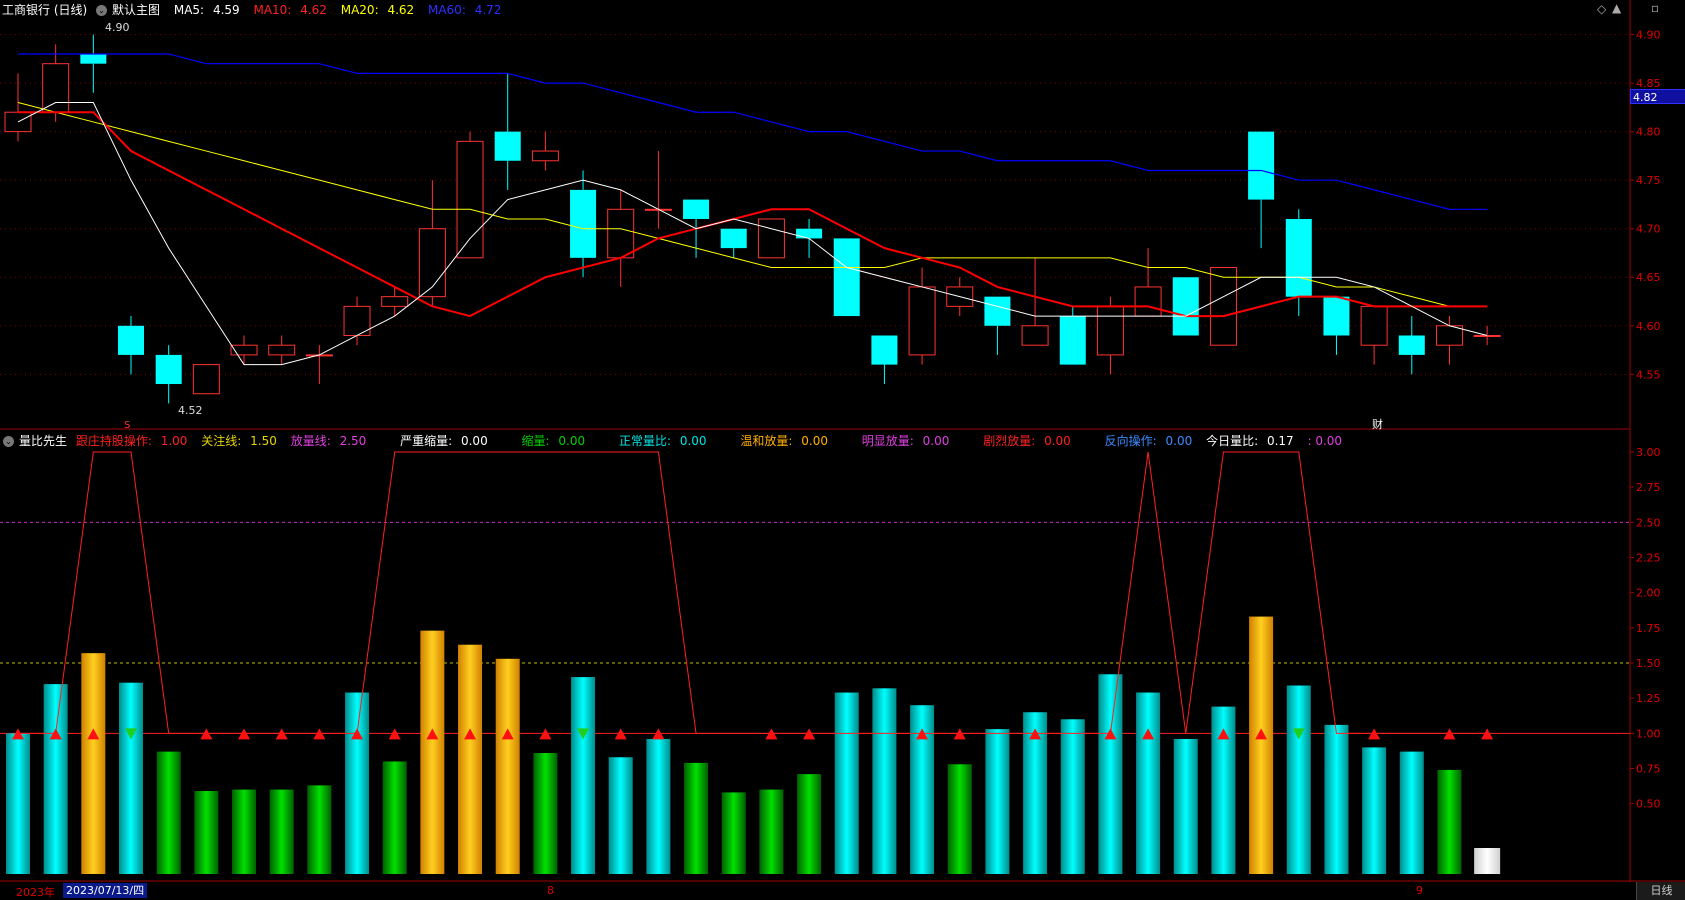 The image size is (1685, 900). I want to click on ind-reverse-value: 0.00, so click(1179, 441).